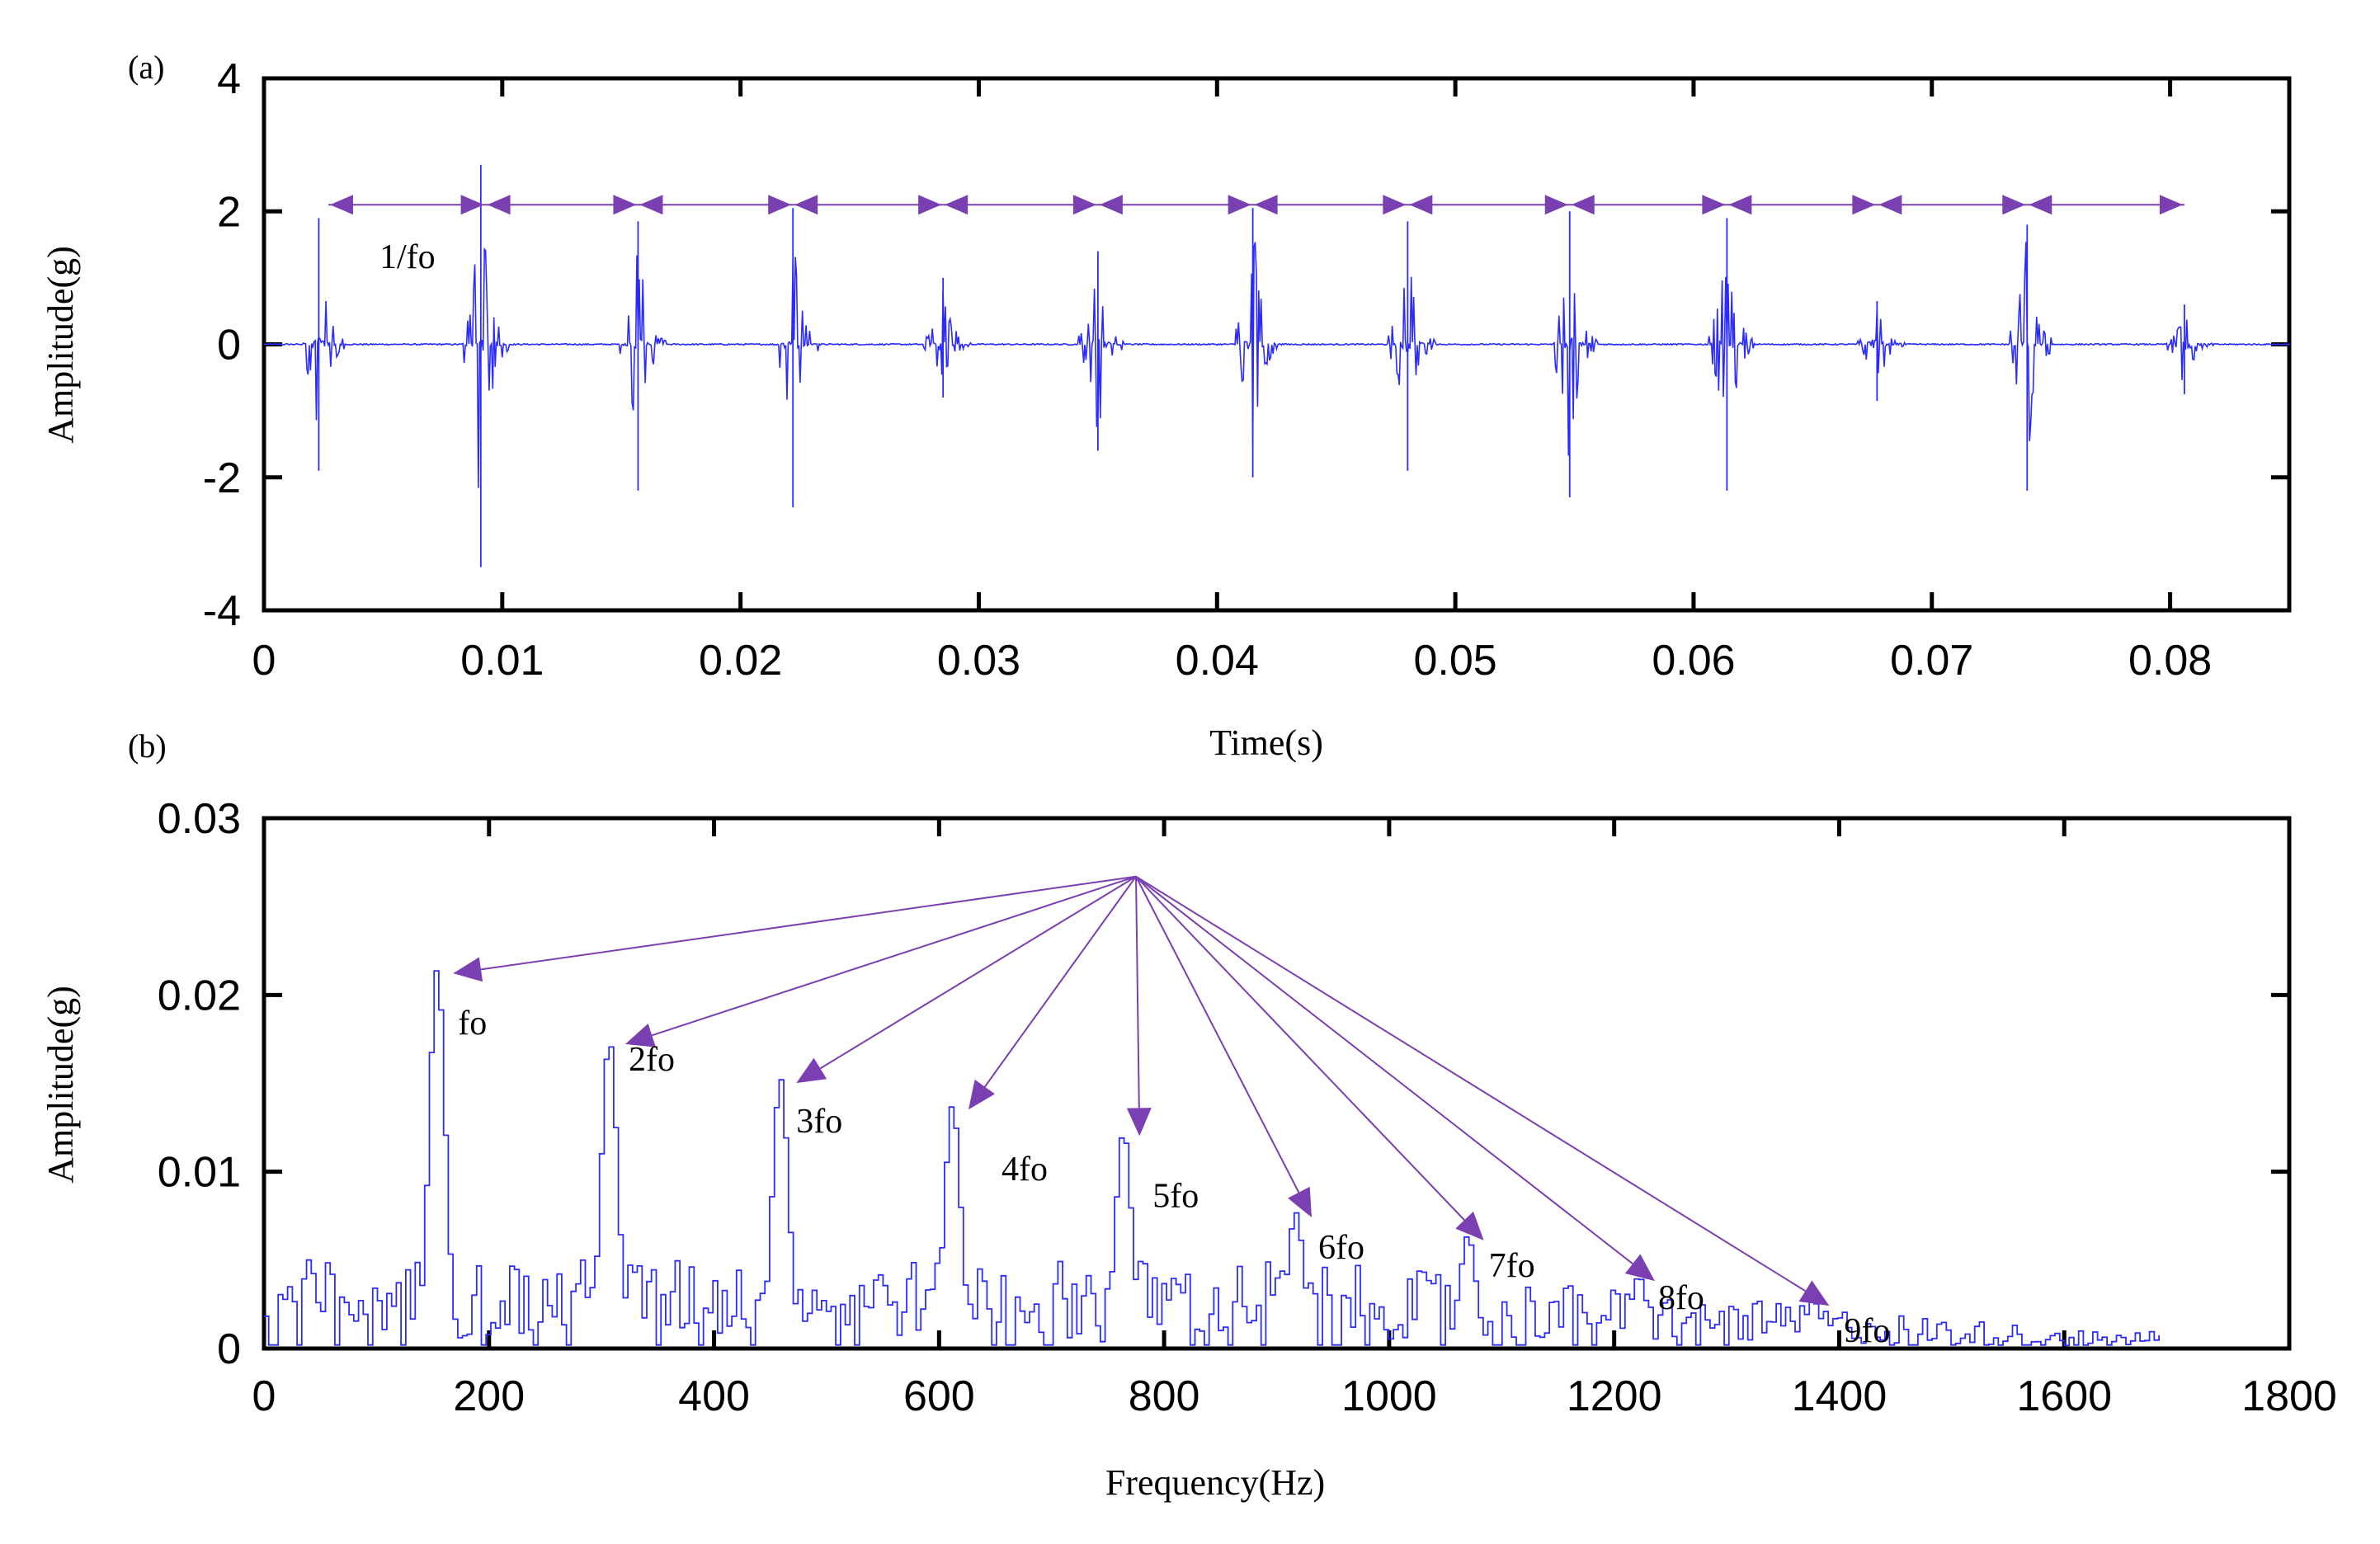 The image size is (2380, 1544). What do you see at coordinates (1455, 661) in the screenshot?
I see `x-tick-label: 0.05` at bounding box center [1455, 661].